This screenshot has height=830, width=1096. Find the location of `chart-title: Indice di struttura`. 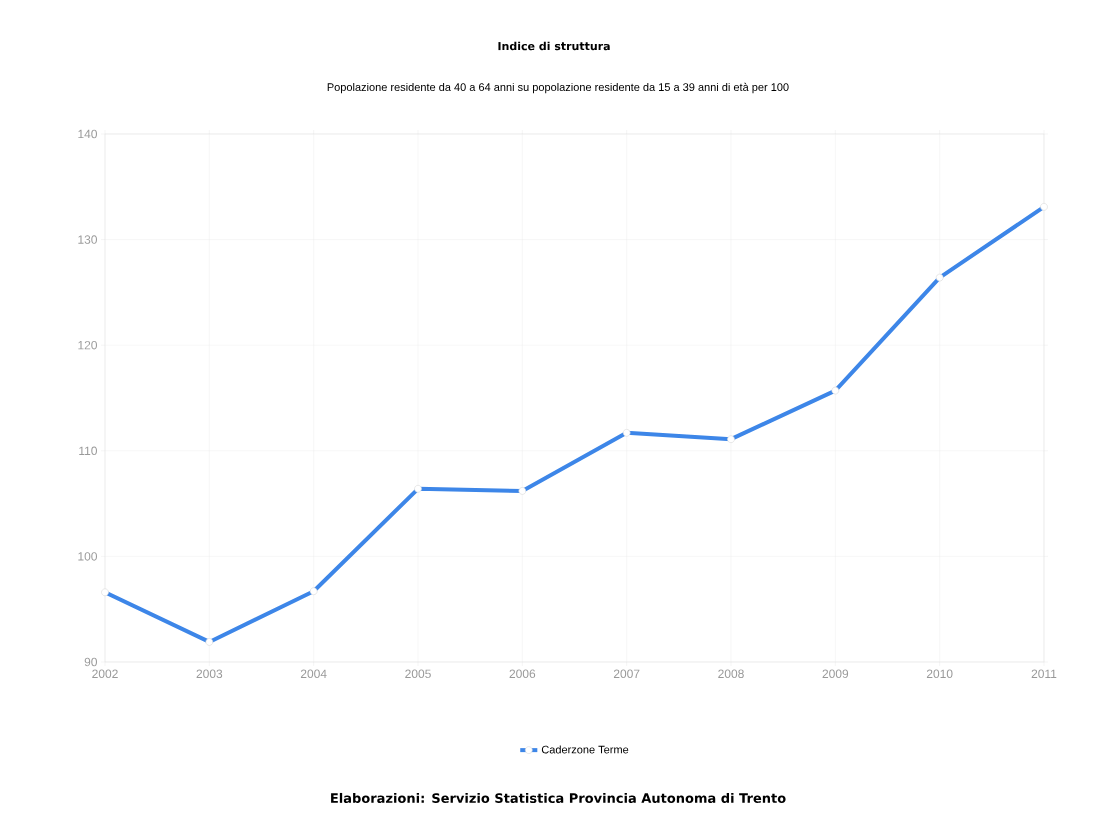

chart-title: Indice di struttura is located at coordinates (554, 46).